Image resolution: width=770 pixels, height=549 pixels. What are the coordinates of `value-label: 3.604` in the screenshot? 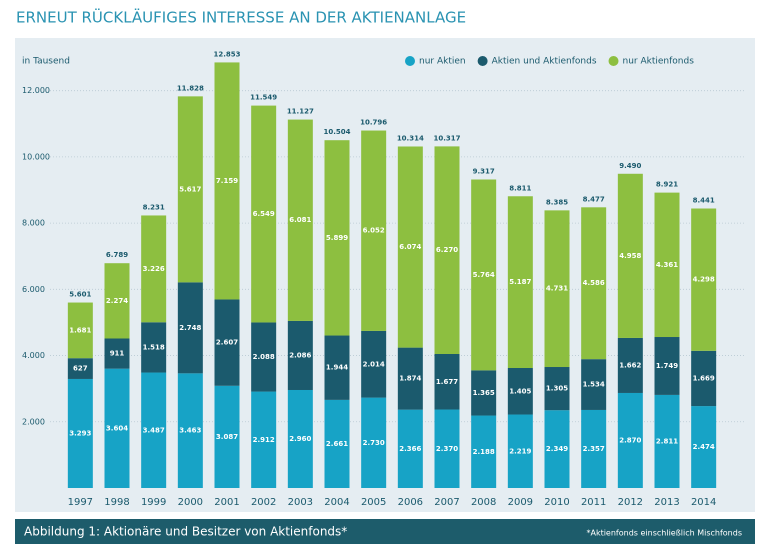 It's located at (117, 428).